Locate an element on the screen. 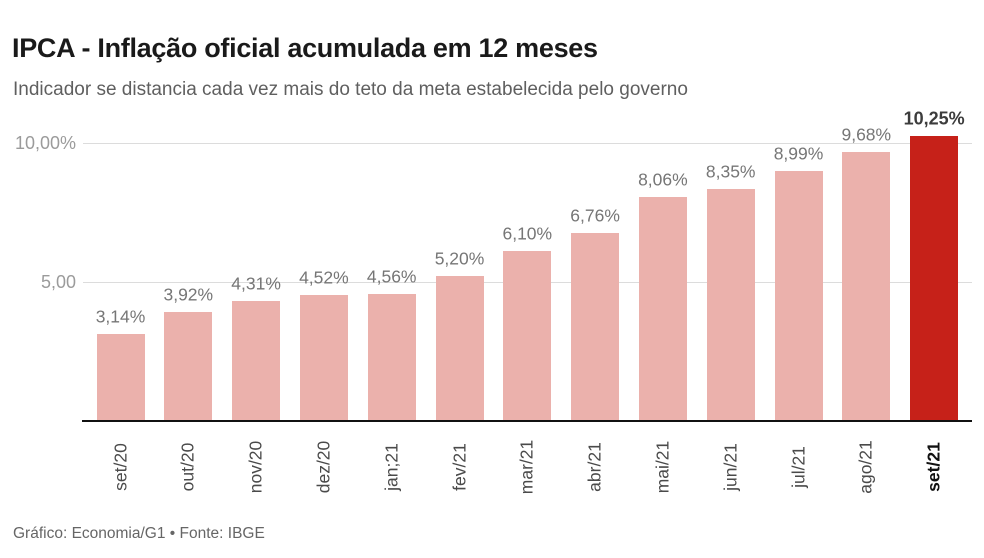 The width and height of the screenshot is (984, 558). bar-value-label: 3,92% is located at coordinates (188, 294).